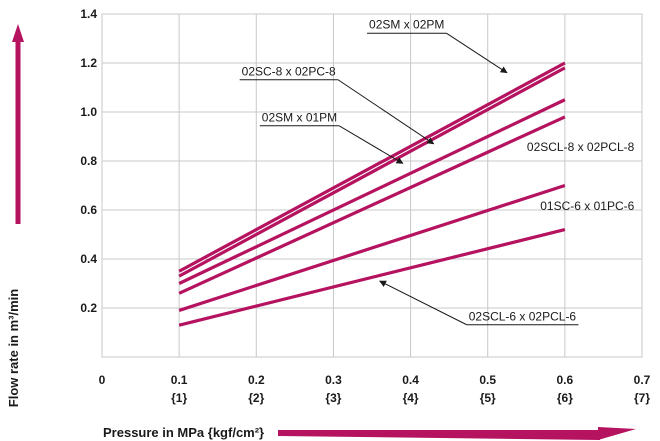 Image resolution: width=660 pixels, height=441 pixels. Describe the element at coordinates (13, 348) in the screenshot. I see `y-axis-title: Flow rate in m³/min` at that location.